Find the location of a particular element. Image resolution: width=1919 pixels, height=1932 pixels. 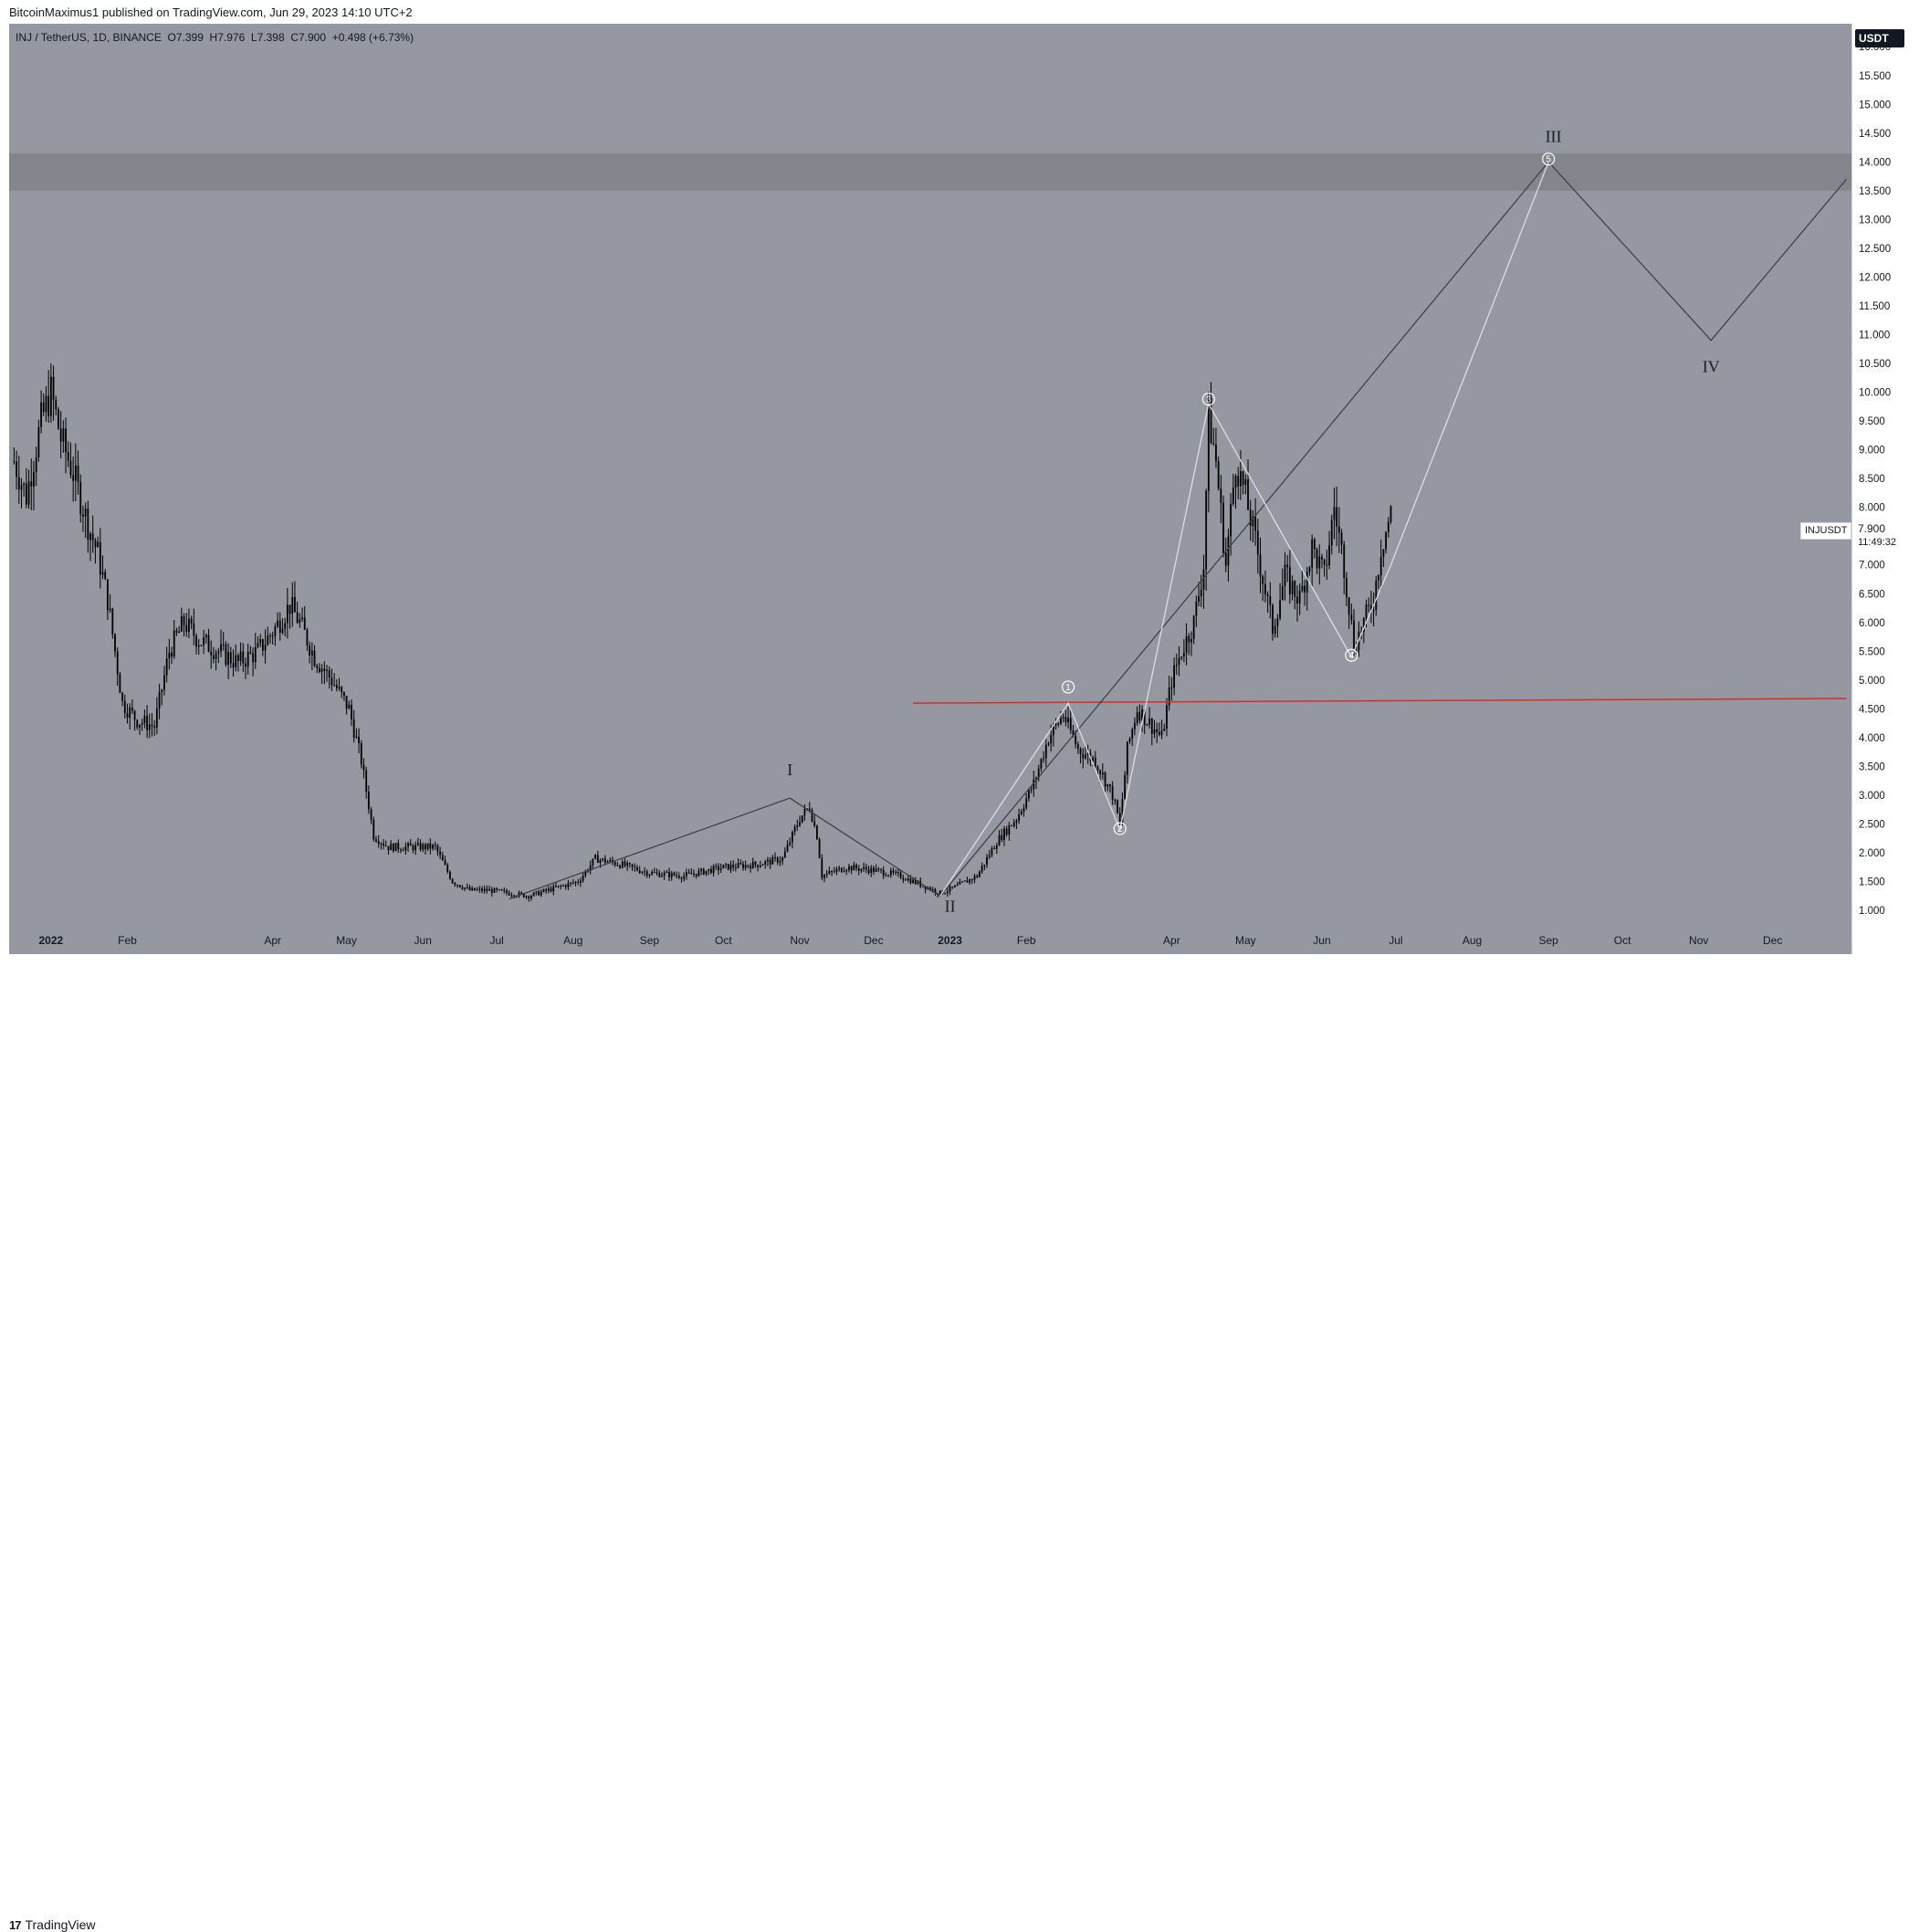

price-axis is located at coordinates (1881, 489).